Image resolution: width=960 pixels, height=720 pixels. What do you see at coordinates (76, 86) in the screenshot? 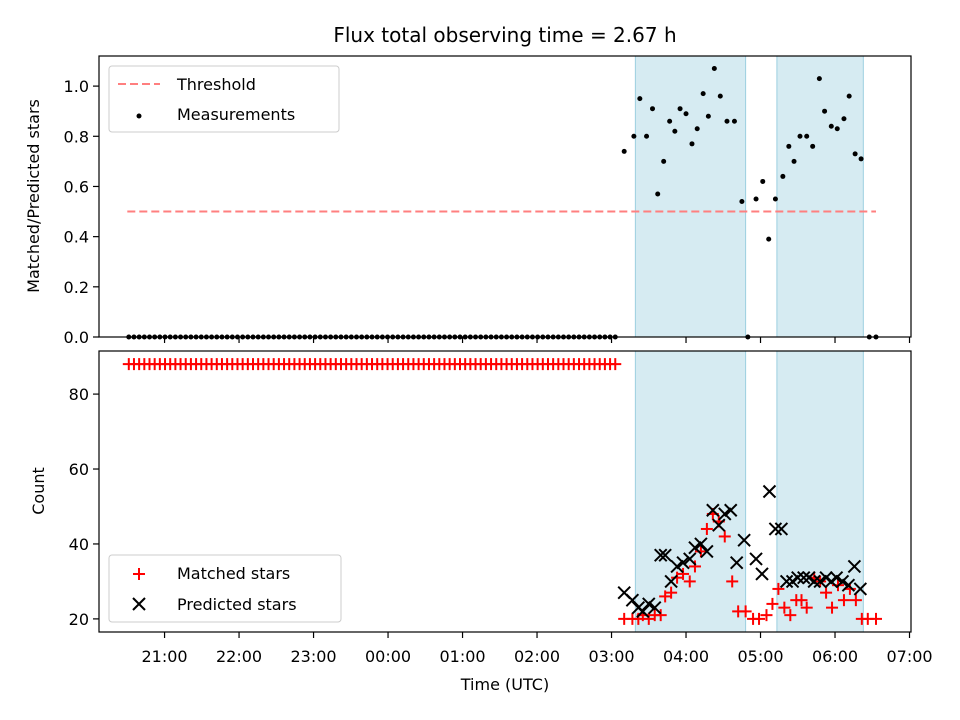
I see `y-tick-label: 1.0` at bounding box center [76, 86].